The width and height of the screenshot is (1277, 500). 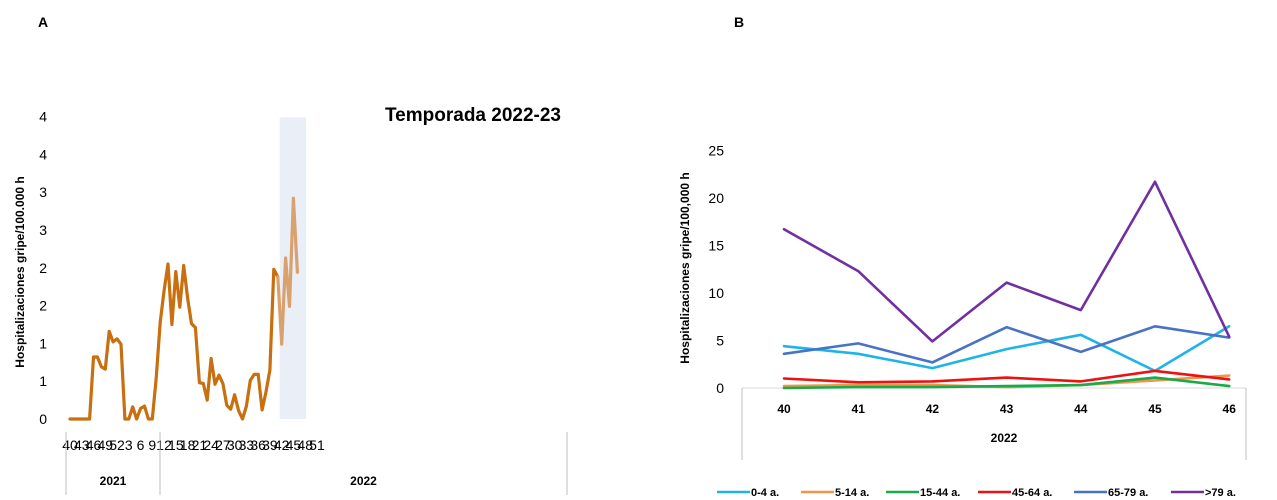 What do you see at coordinates (174, 341) in the screenshot?
I see `series-line-previous-weeks` at bounding box center [174, 341].